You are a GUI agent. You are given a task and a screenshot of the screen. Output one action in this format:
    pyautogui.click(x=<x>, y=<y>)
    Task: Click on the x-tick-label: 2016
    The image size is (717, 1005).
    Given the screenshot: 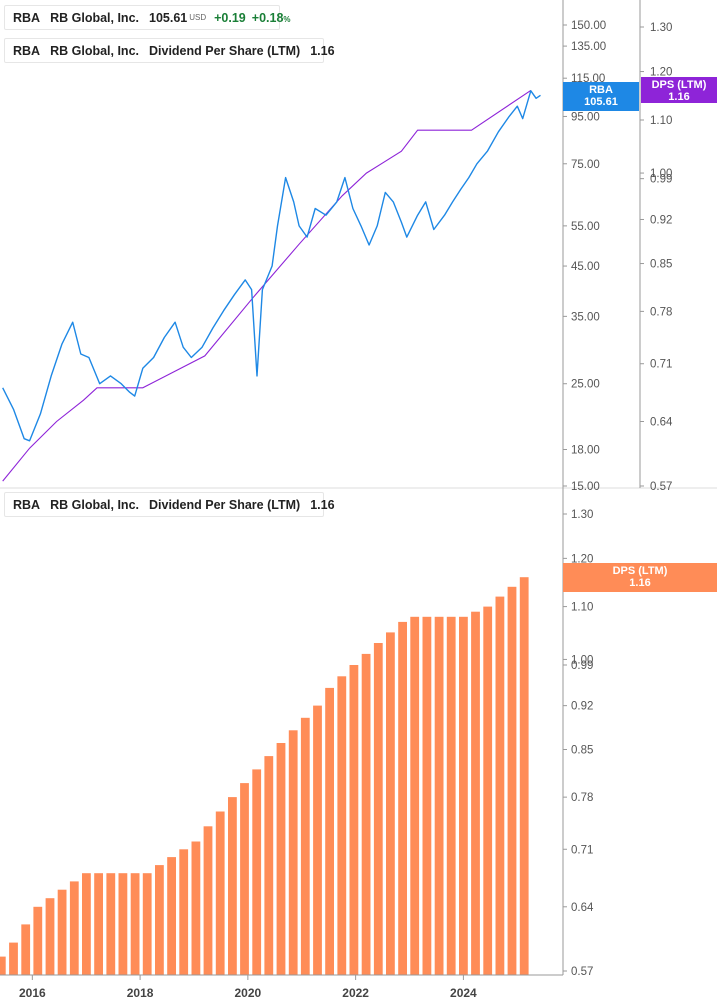 What is the action you would take?
    pyautogui.click(x=32, y=993)
    